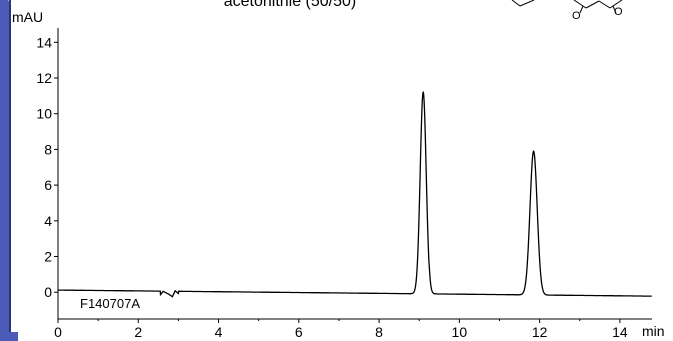 This screenshot has width=673, height=341. What do you see at coordinates (110, 303) in the screenshot?
I see `sample-id-label: F140707A` at bounding box center [110, 303].